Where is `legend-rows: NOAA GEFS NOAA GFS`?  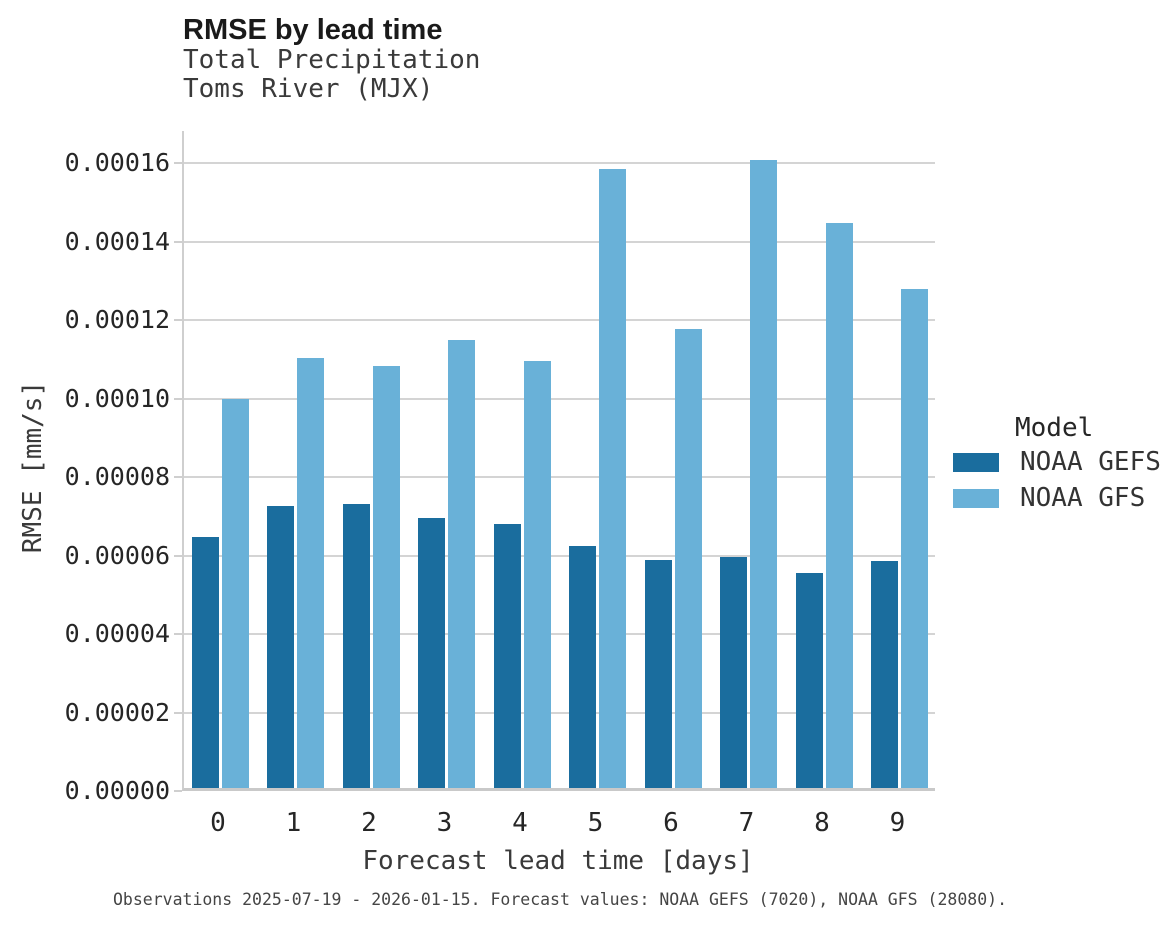
legend-rows: NOAA GEFS NOAA GFS is located at coordinates (1057, 480).